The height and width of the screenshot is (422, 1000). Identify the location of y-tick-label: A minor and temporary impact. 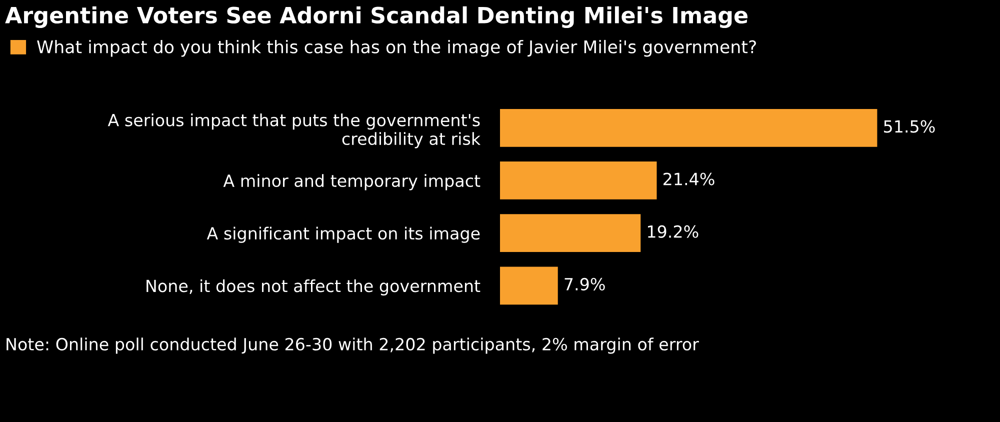
(351, 182).